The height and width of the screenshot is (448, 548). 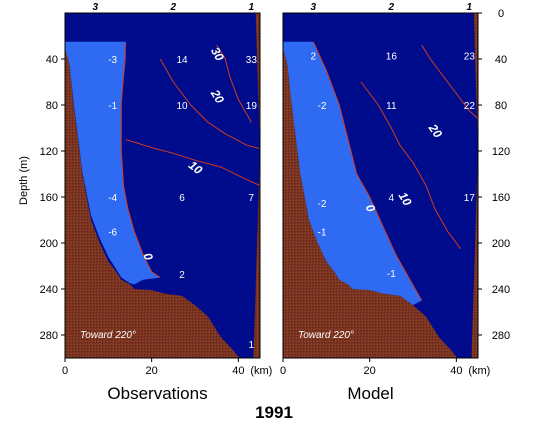 What do you see at coordinates (182, 106) in the screenshot?
I see `velocity-value: 10` at bounding box center [182, 106].